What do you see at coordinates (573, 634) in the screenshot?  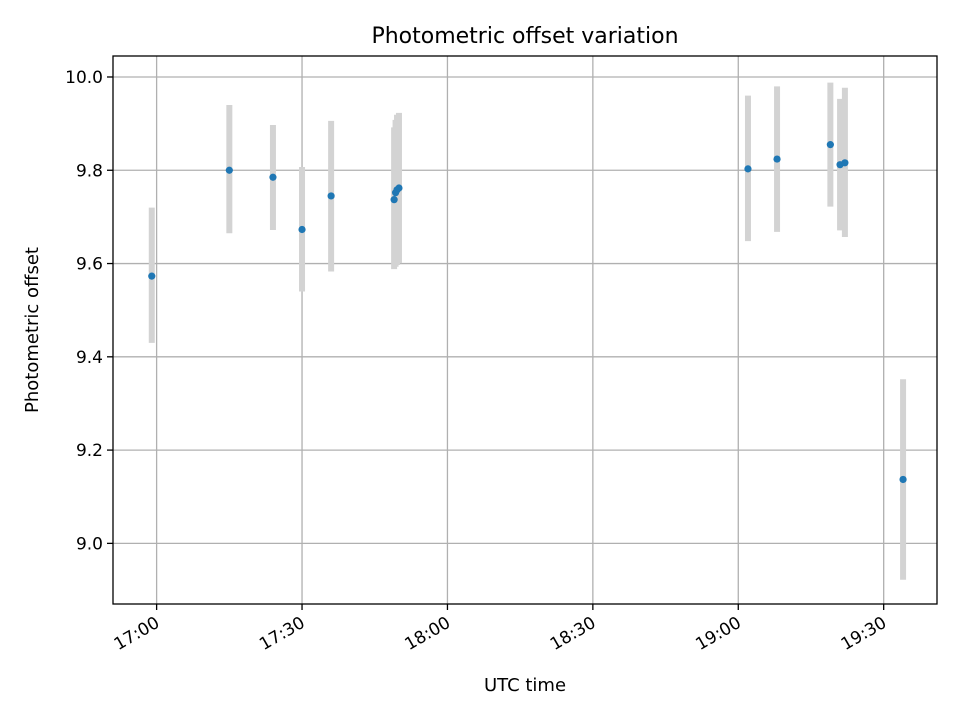 I see `x-tick-label: 18:30` at bounding box center [573, 634].